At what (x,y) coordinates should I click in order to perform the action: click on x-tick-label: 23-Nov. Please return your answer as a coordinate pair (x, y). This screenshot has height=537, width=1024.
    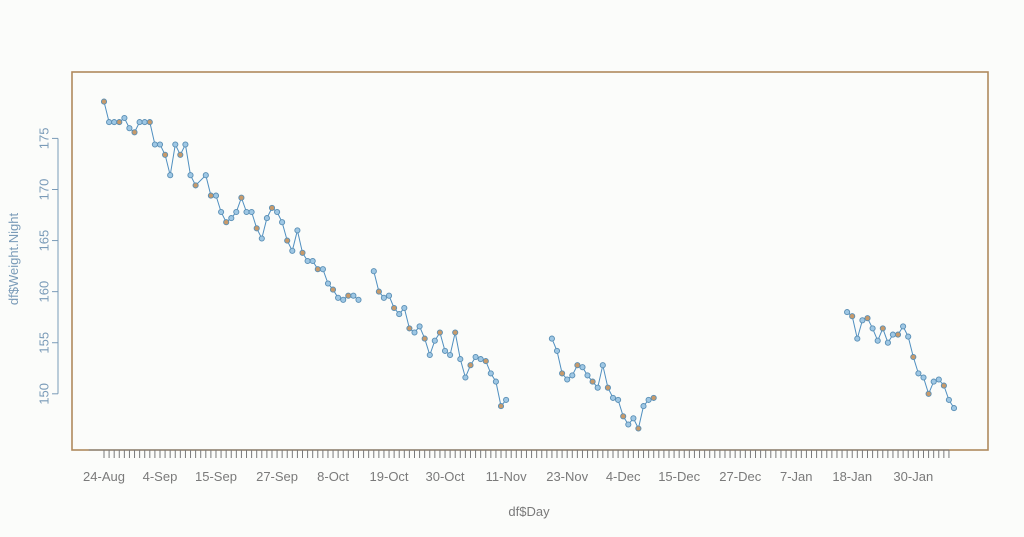
    Looking at the image, I should click on (567, 476).